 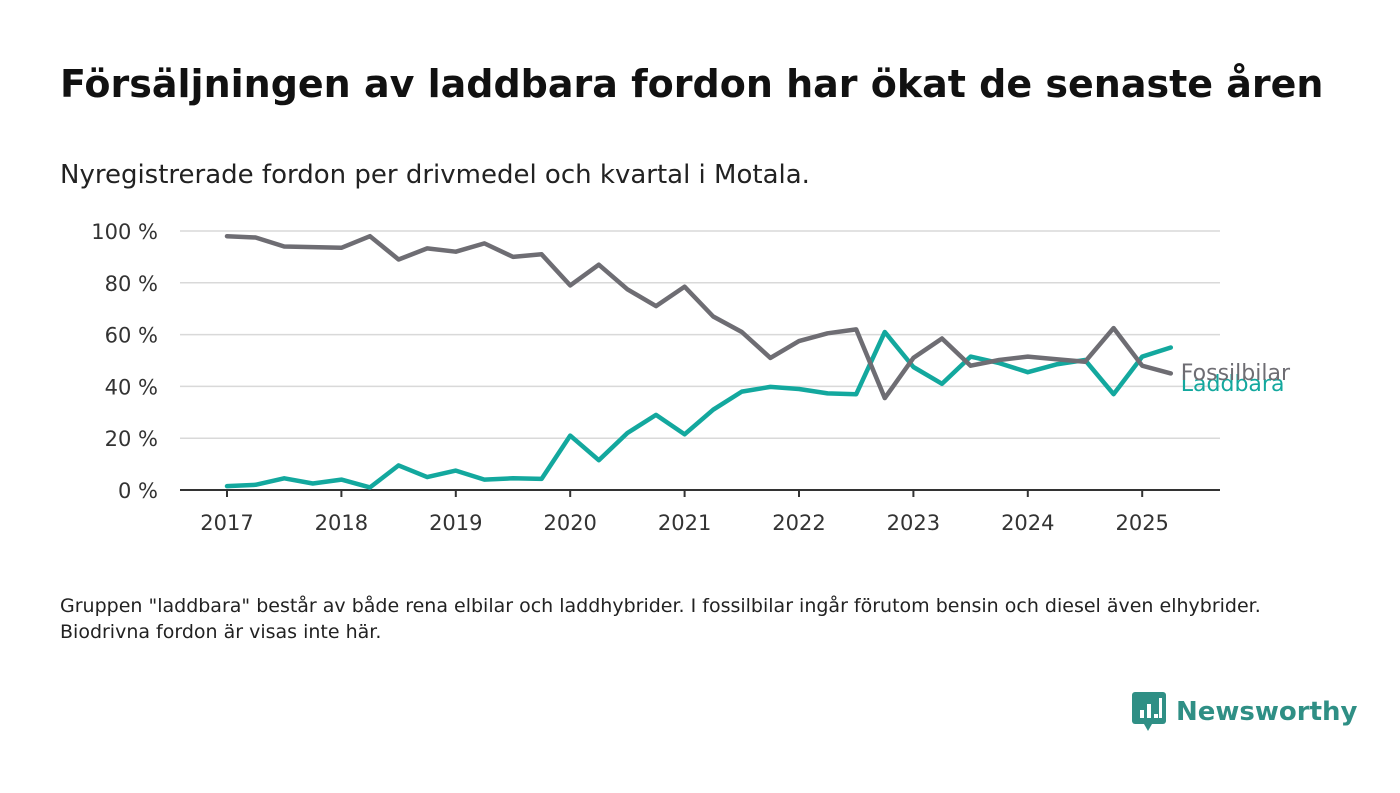 I want to click on x-tick-label: 2022, so click(x=798, y=523).